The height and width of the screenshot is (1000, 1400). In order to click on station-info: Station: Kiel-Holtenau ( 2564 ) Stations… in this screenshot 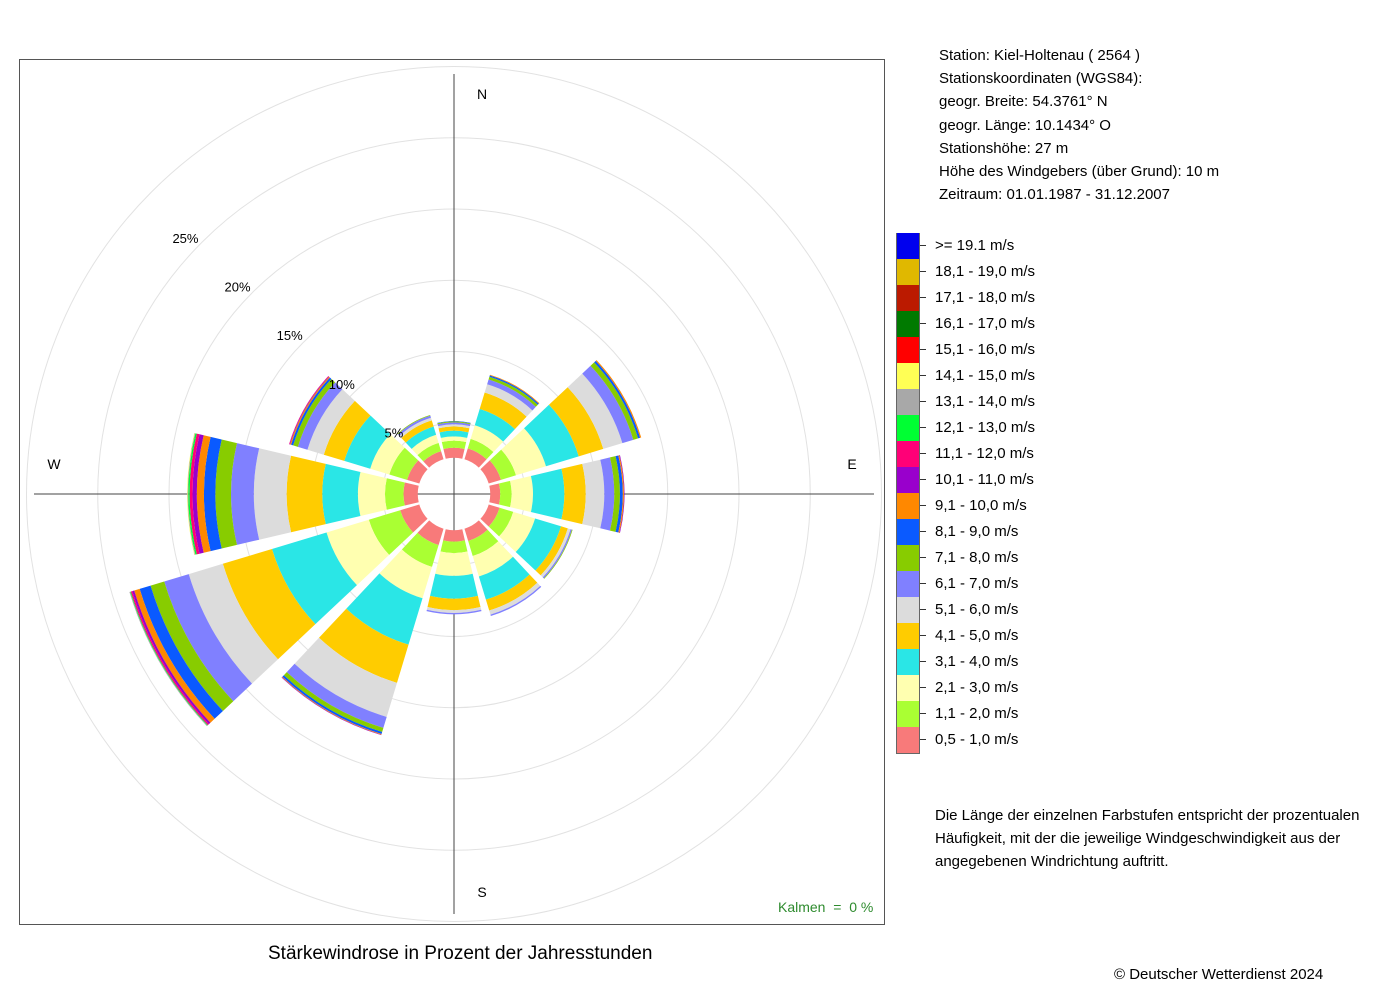, I will do `click(1079, 125)`.